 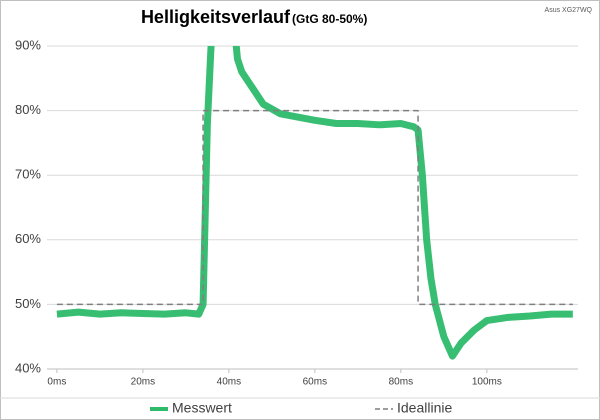 I want to click on y-tick-label: 60%, so click(x=28, y=238).